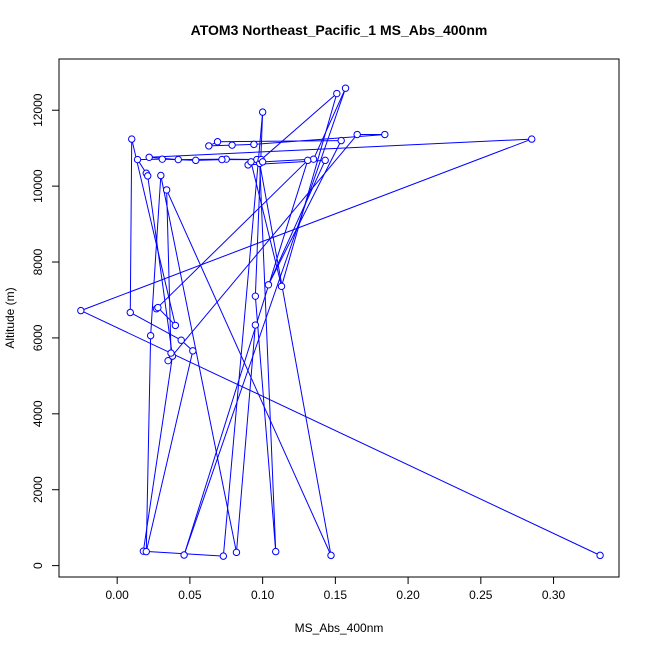 The height and width of the screenshot is (650, 650). I want to click on x-axis: 0.00 0.05 0.10 0.15 0.20 0.25 0.30, so click(336, 589).